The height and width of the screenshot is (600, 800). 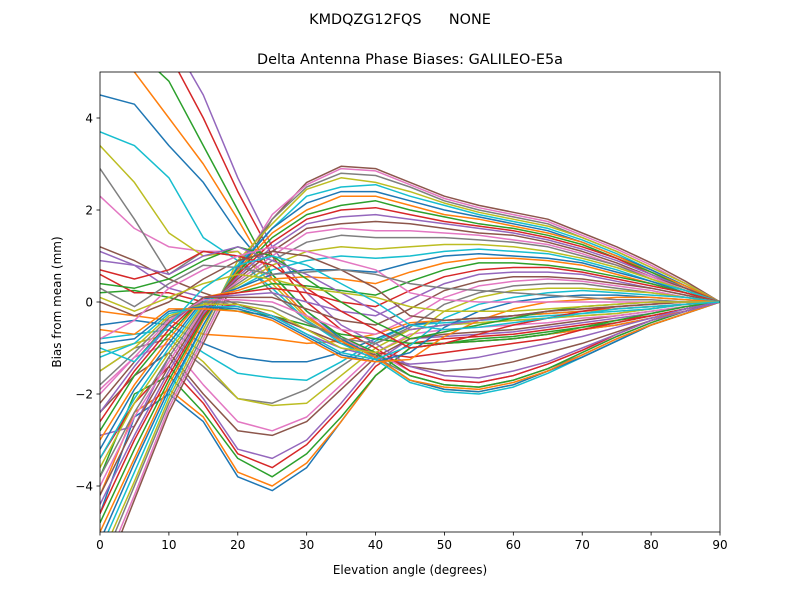 I want to click on x-tick-label: 0, so click(x=100, y=545).